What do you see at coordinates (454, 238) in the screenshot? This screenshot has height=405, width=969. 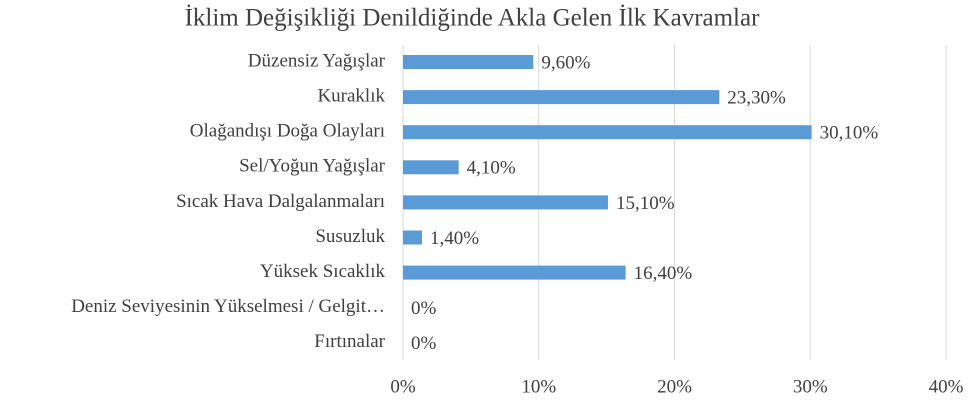 I see `data-label: 1,40%` at bounding box center [454, 238].